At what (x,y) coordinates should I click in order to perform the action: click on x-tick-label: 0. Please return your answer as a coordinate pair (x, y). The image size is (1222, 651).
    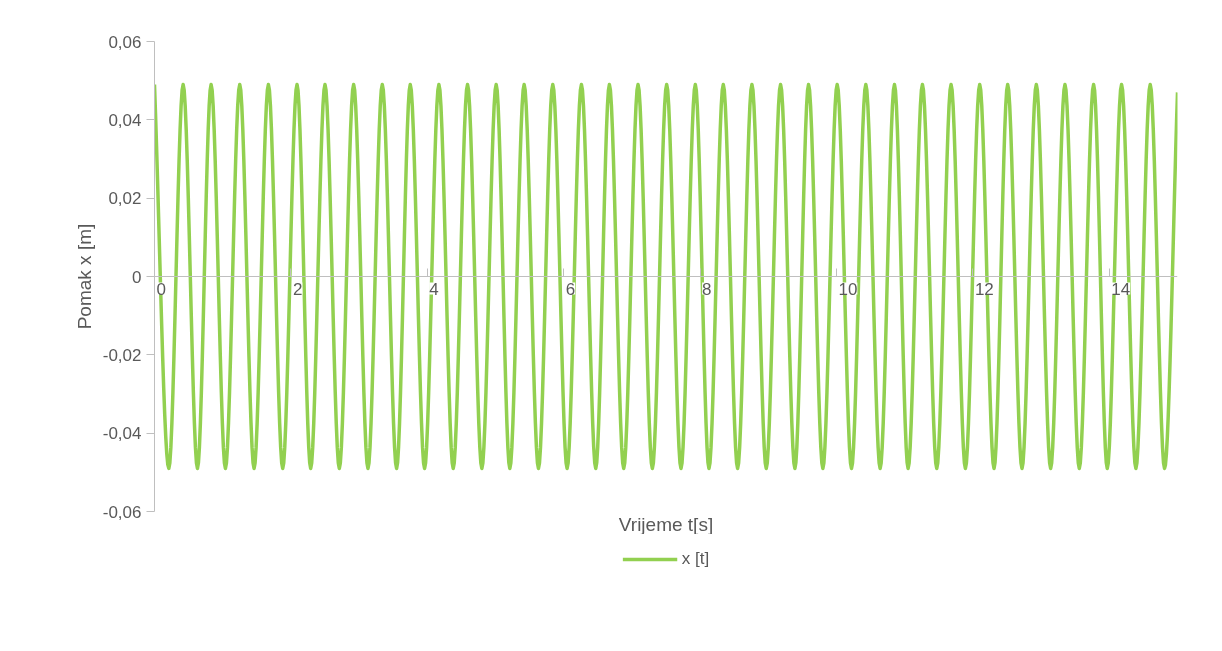
    Looking at the image, I should click on (161, 289).